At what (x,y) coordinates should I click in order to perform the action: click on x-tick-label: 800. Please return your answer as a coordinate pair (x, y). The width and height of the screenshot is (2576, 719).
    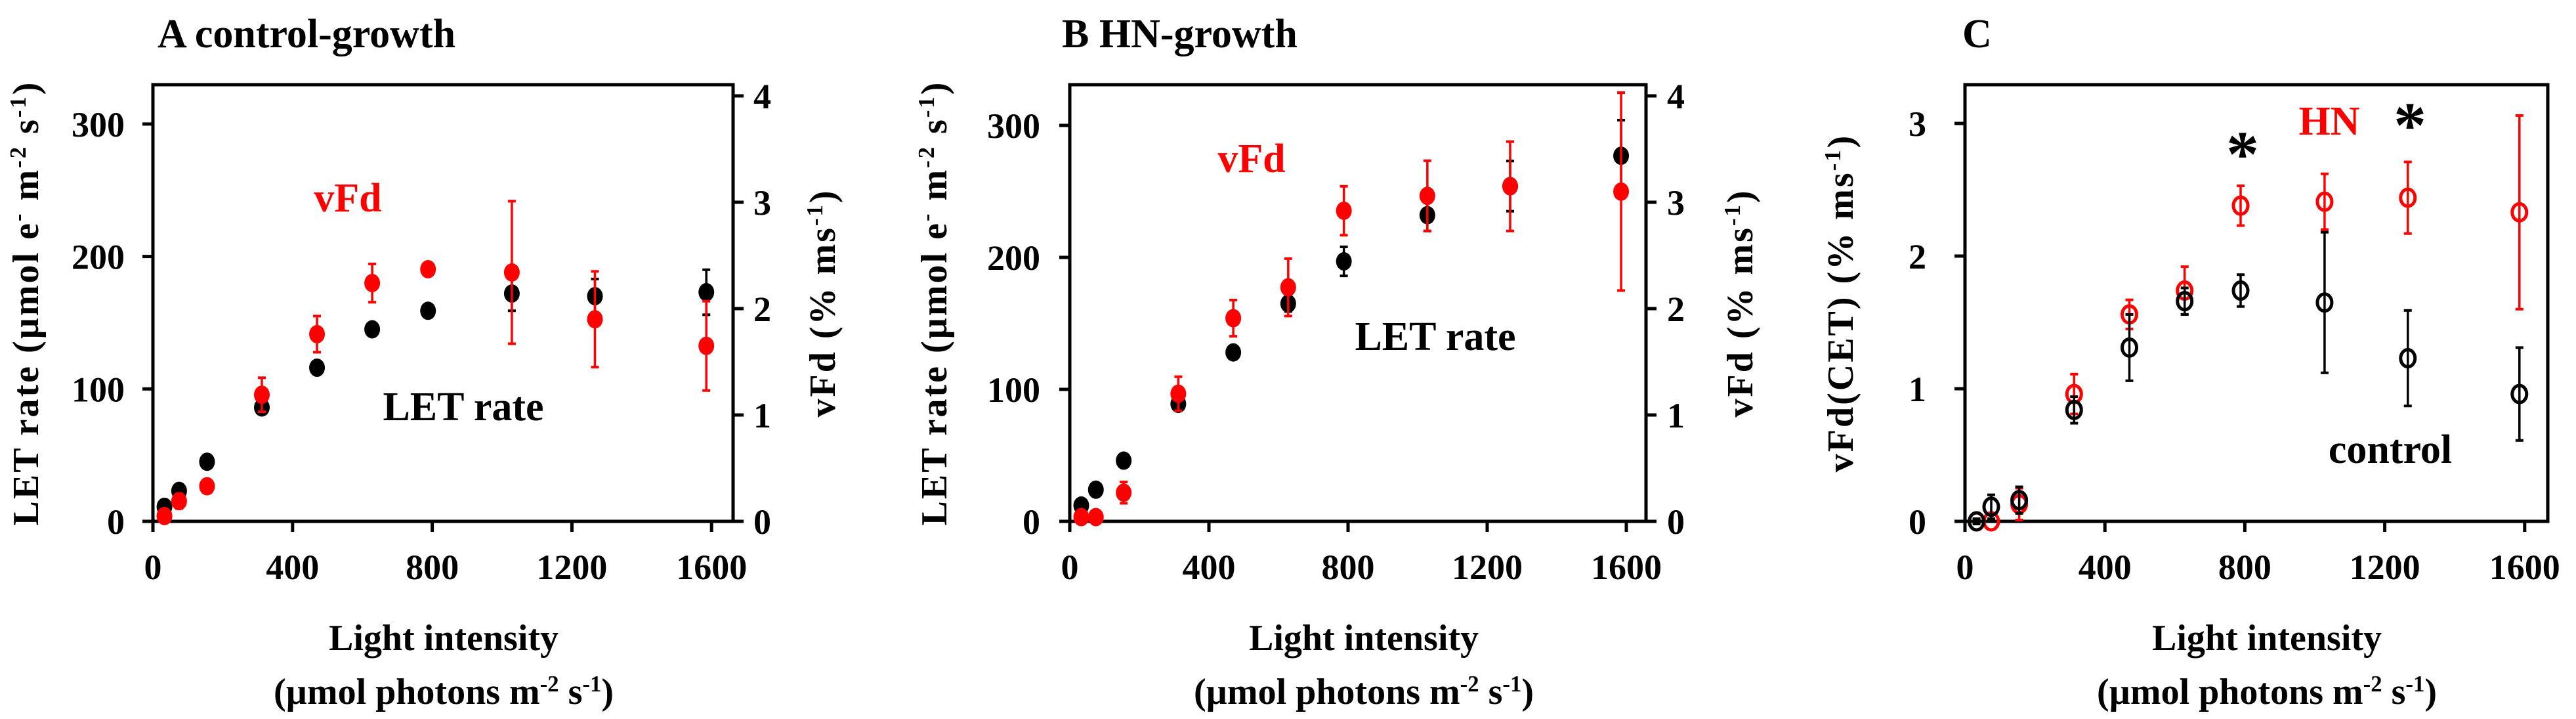
    Looking at the image, I should click on (1348, 567).